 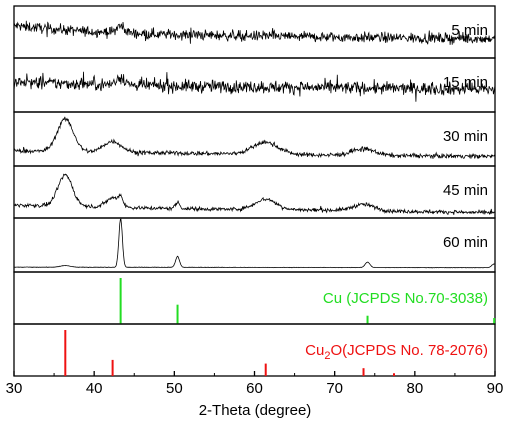 What do you see at coordinates (414, 388) in the screenshot?
I see `x-tick-label: 80` at bounding box center [414, 388].